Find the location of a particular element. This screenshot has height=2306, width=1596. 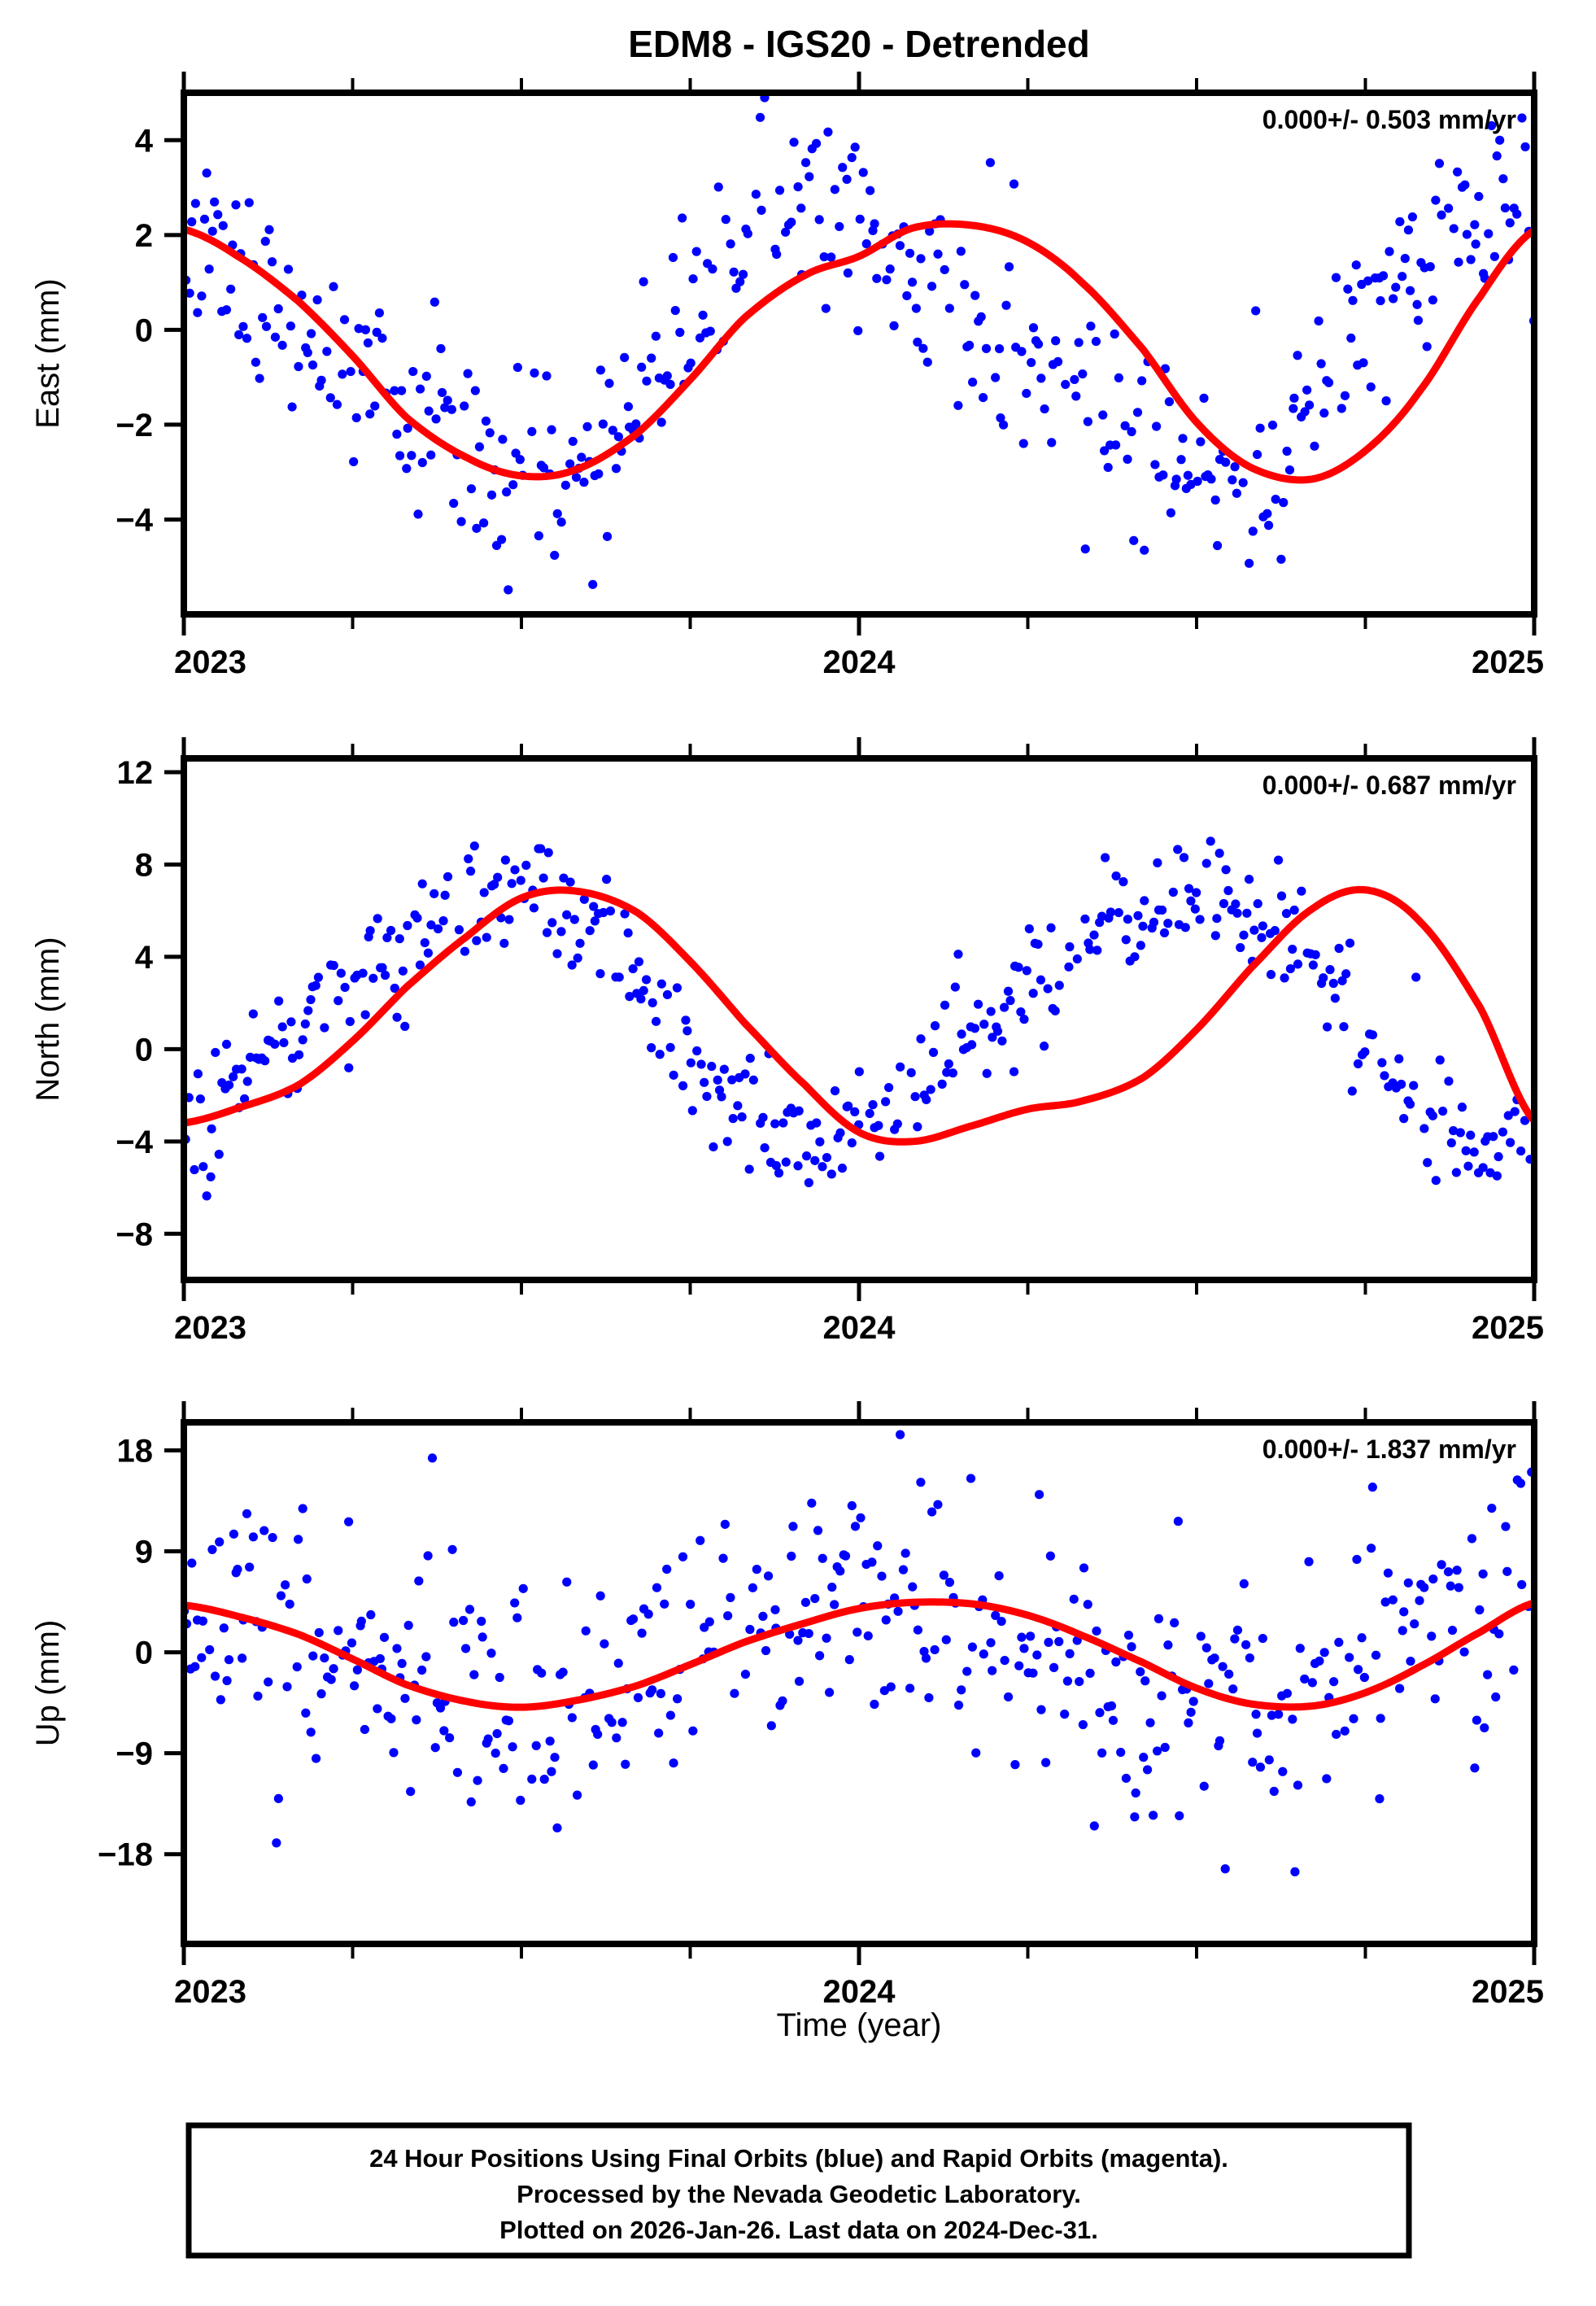

scatter-series-final-orbits is located at coordinates (859, 1018).